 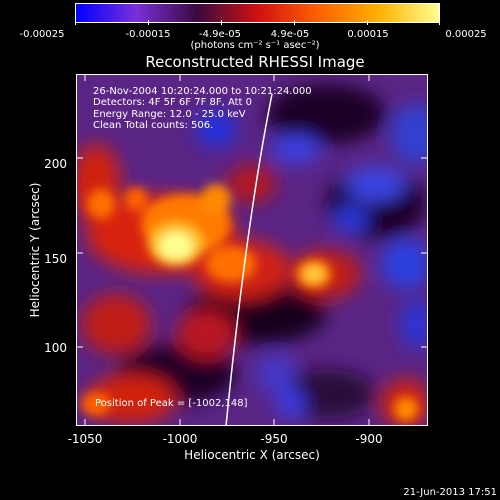 What do you see at coordinates (368, 34) in the screenshot?
I see `colorbar-tick-label: 0.00015` at bounding box center [368, 34].